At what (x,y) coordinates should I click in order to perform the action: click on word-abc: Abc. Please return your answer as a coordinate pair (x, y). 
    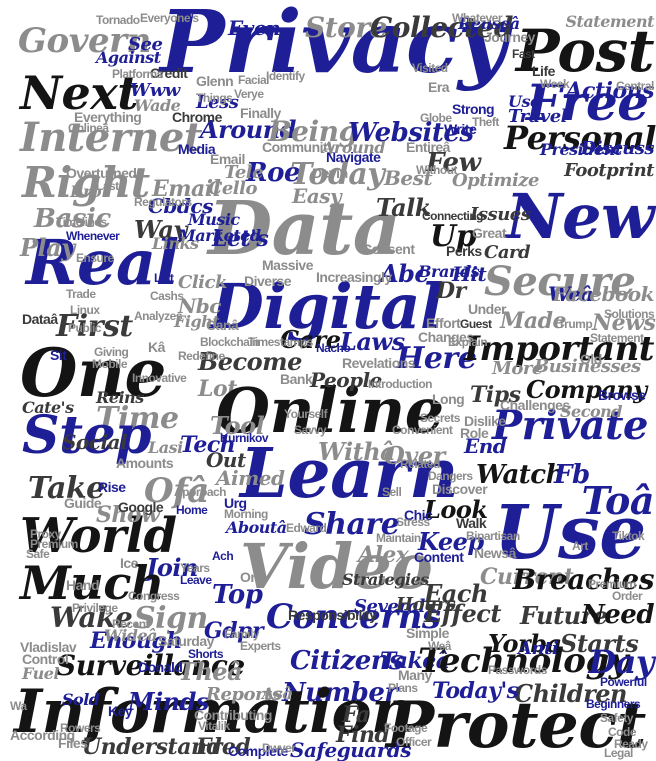
    Looking at the image, I should click on (404, 273).